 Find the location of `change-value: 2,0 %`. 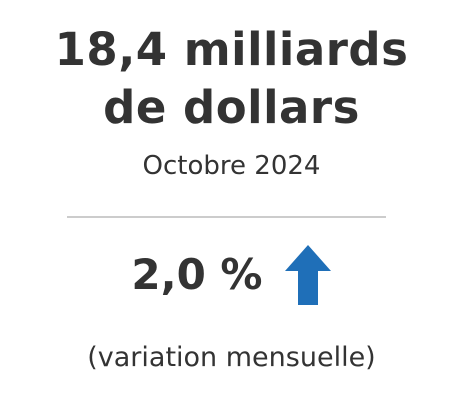

change-value: 2,0 % is located at coordinates (197, 274).